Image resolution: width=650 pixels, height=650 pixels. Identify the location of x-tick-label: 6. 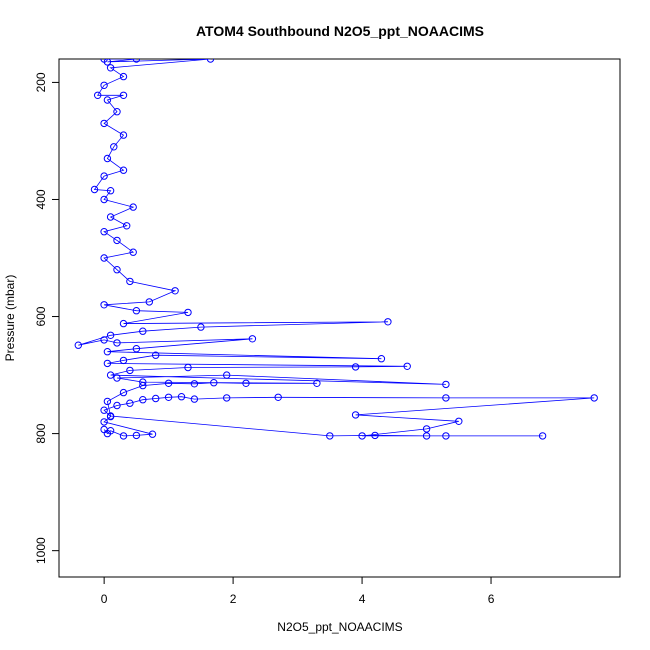
(491, 599).